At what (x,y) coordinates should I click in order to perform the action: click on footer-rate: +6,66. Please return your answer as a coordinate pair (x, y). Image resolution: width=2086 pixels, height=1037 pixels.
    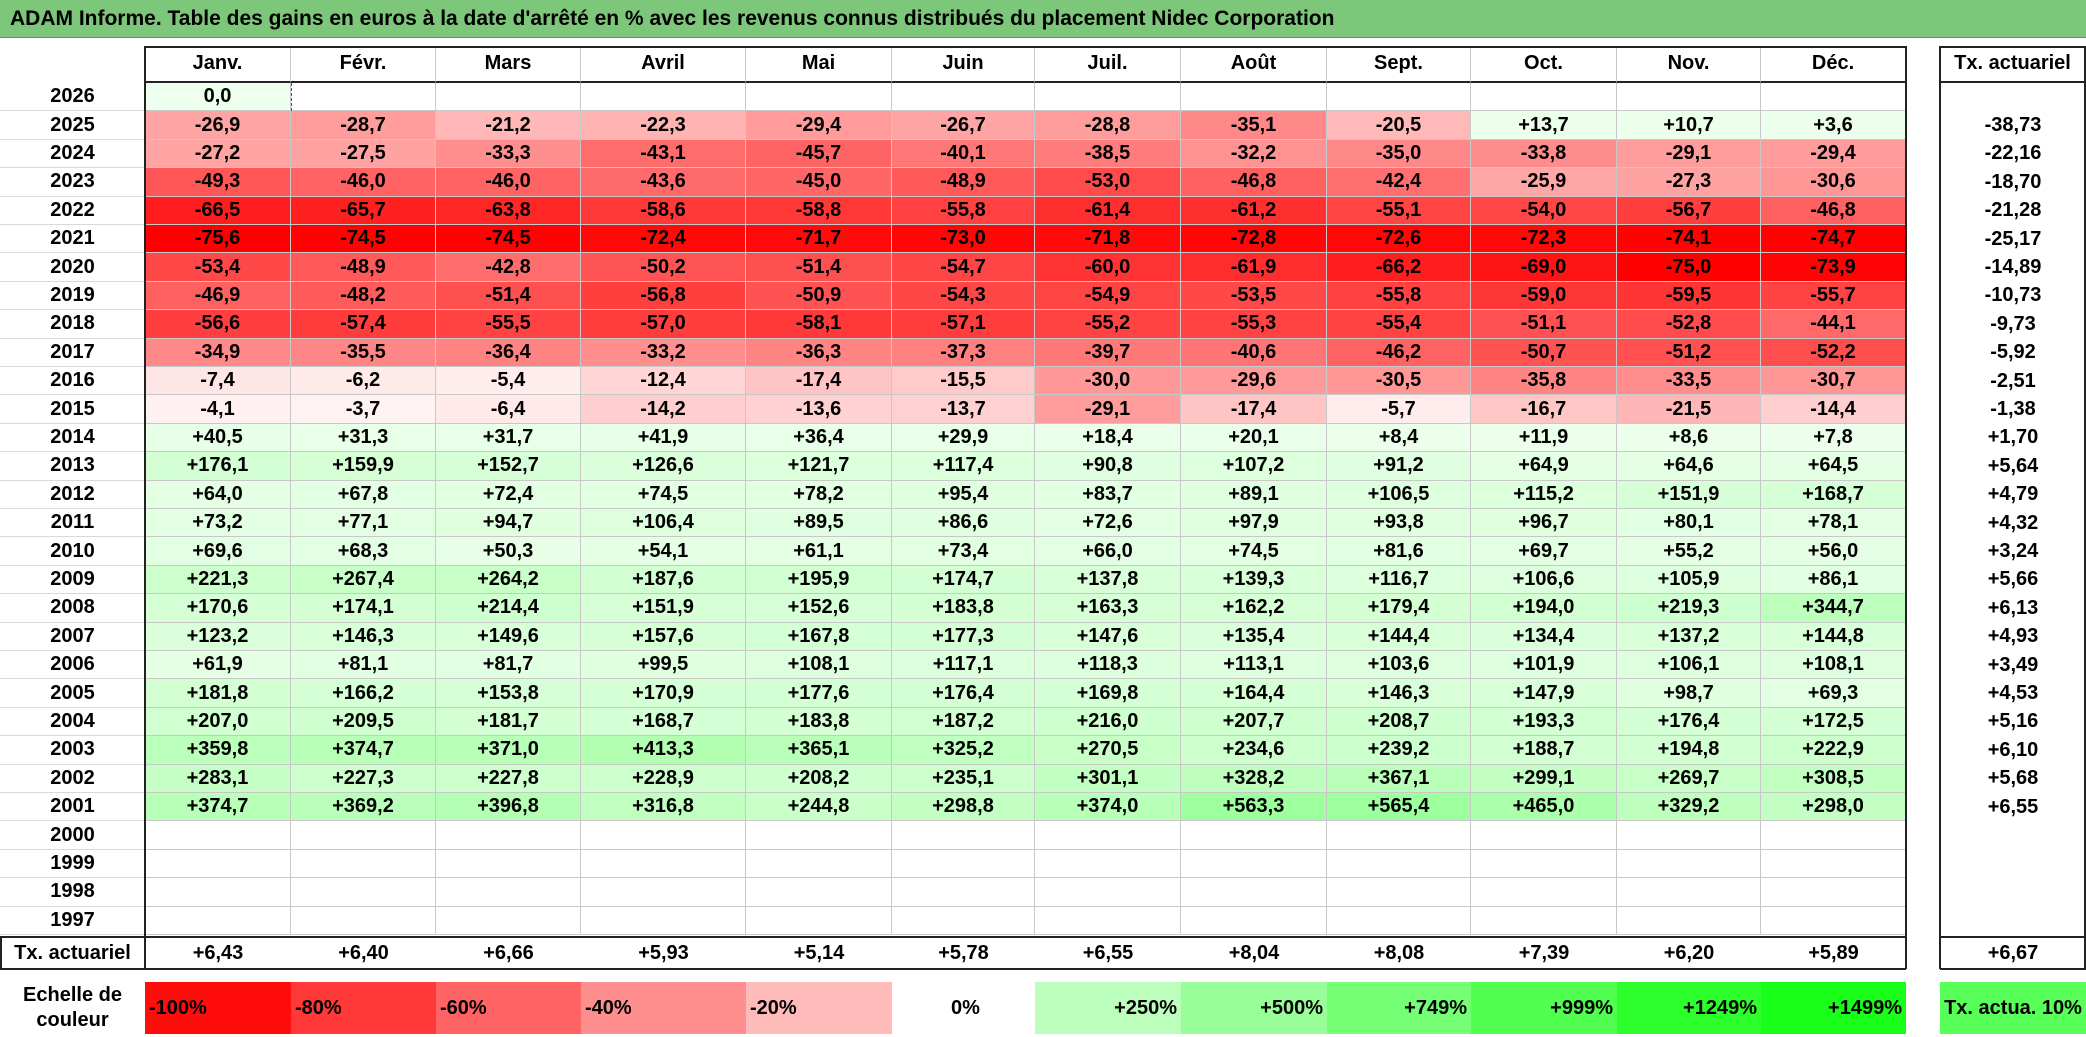
    Looking at the image, I should click on (508, 952).